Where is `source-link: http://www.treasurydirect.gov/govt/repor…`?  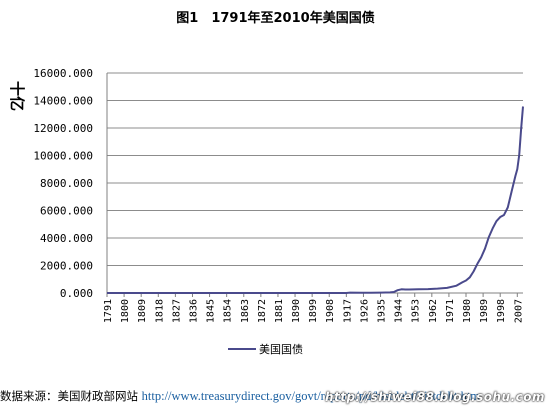
source-link: http://www.treasurydirect.gov/govt/repor… is located at coordinates (311, 396).